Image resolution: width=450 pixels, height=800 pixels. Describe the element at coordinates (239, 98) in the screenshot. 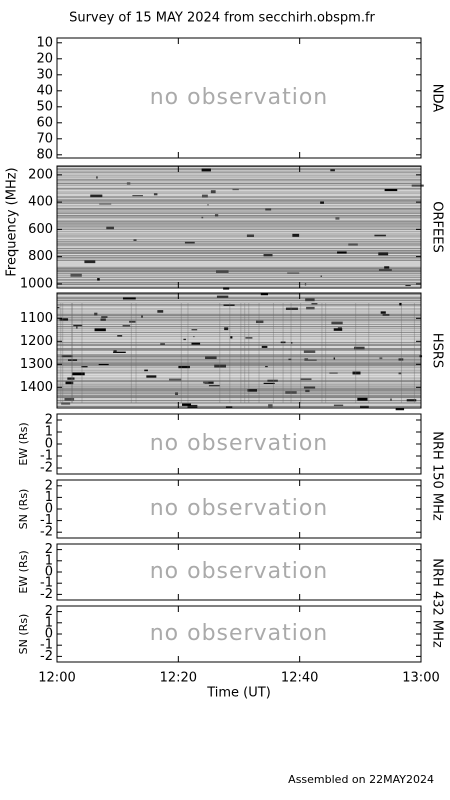

I see `panel-frame` at that location.